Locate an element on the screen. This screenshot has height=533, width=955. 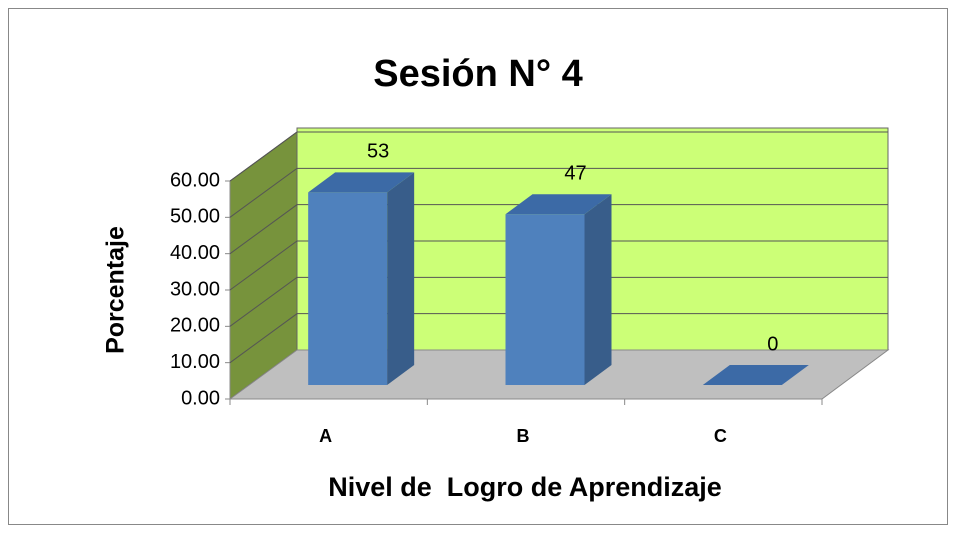
y-tick-label: 60.00 is located at coordinates (195, 180).